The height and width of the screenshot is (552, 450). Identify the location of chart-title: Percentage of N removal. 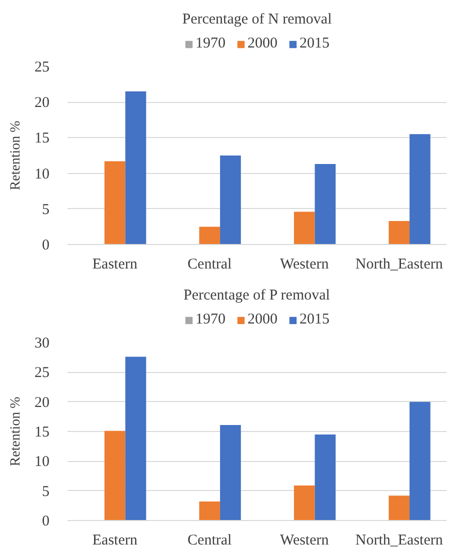
(257, 20).